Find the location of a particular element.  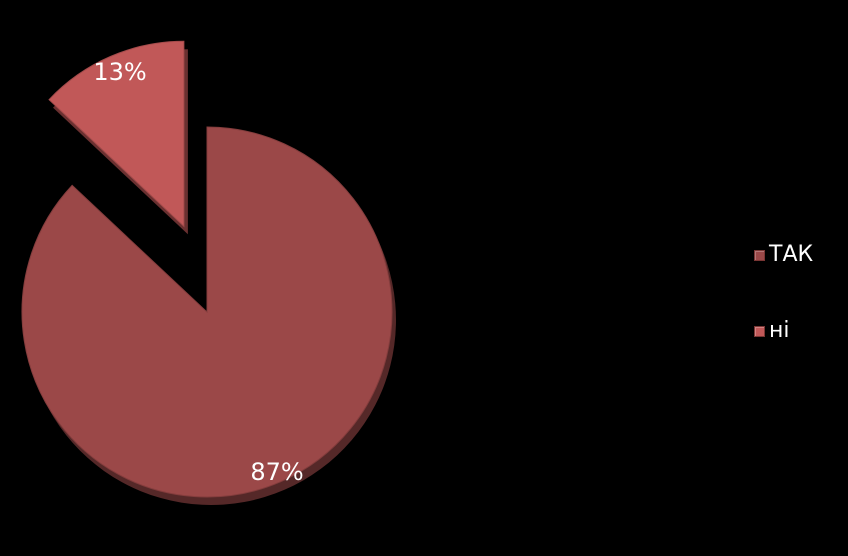

data-label-tak: 87% is located at coordinates (276, 472).